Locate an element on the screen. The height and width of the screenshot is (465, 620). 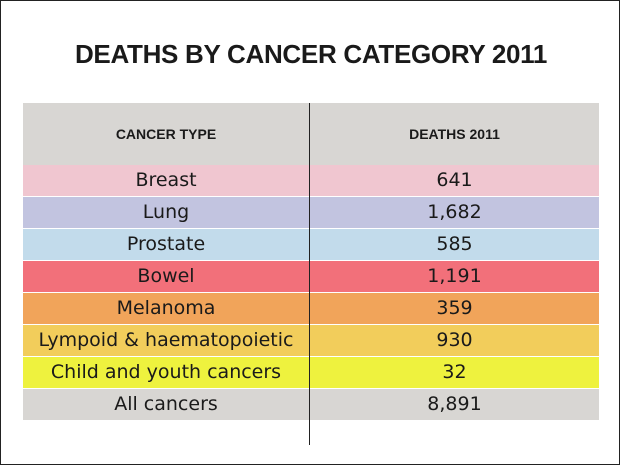
cancer-type-cell: Lung is located at coordinates (166, 212).